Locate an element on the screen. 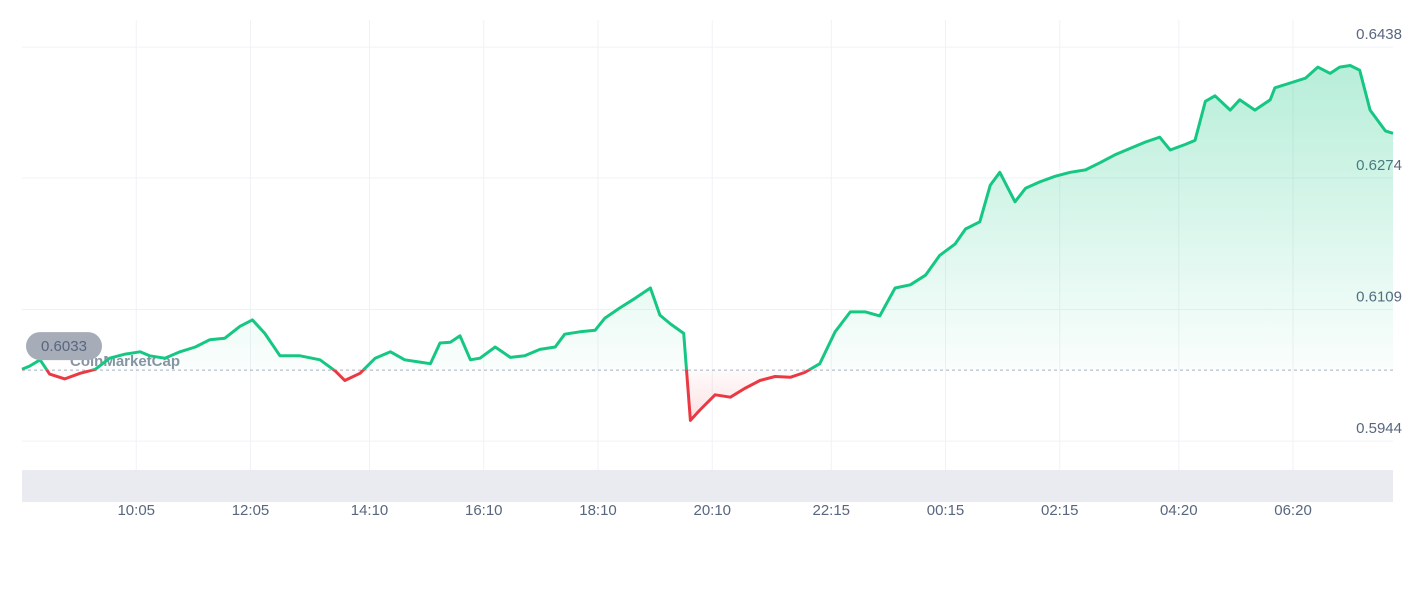 Image resolution: width=1423 pixels, height=598 pixels. x-tick-label: 18:10 is located at coordinates (598, 510).